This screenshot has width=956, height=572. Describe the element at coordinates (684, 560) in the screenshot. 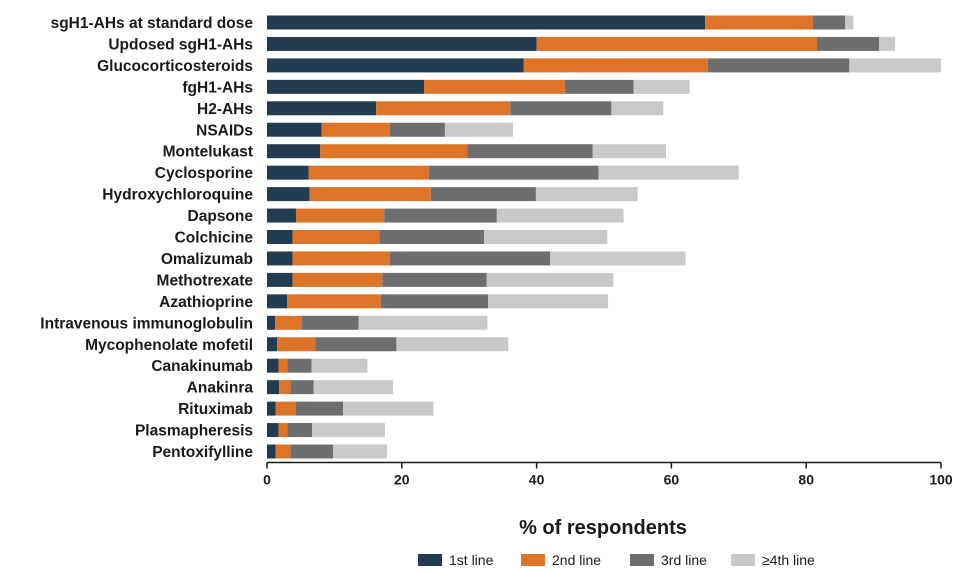

I see `legend-label: 3rd line` at that location.